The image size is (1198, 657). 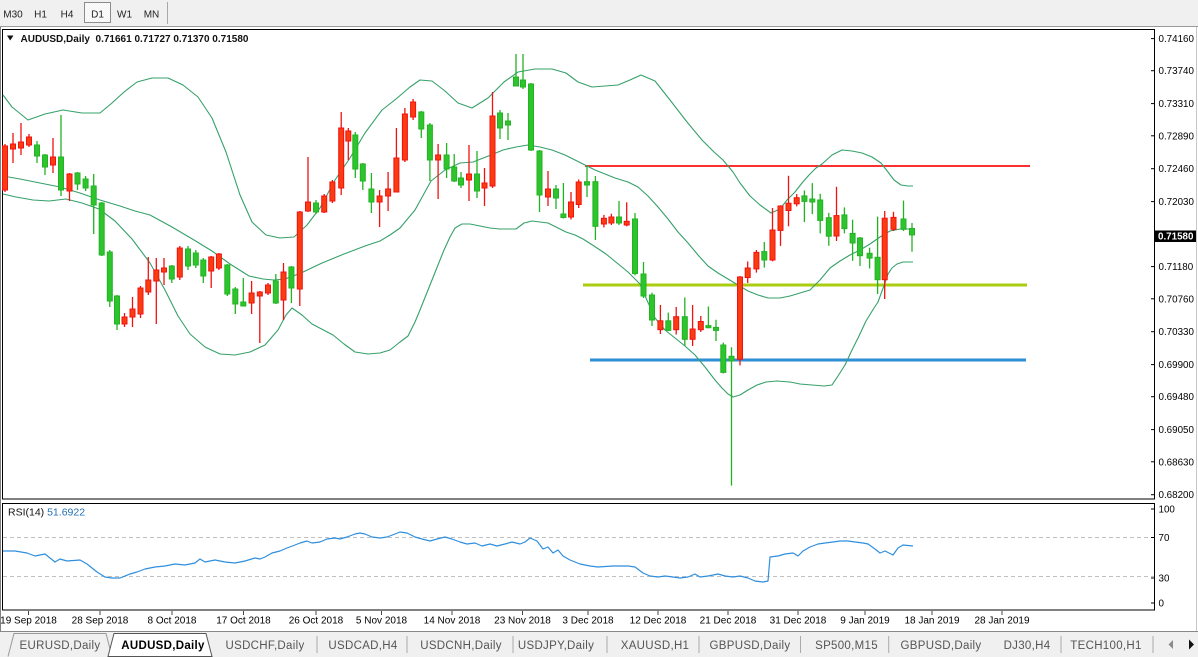 What do you see at coordinates (658, 621) in the screenshot?
I see `svg-text: 12 Dec 2018` at bounding box center [658, 621].